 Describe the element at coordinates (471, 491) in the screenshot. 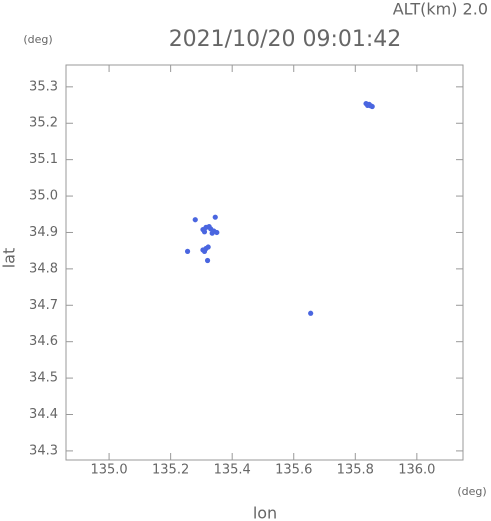

I see `x-unit: (deg)` at that location.